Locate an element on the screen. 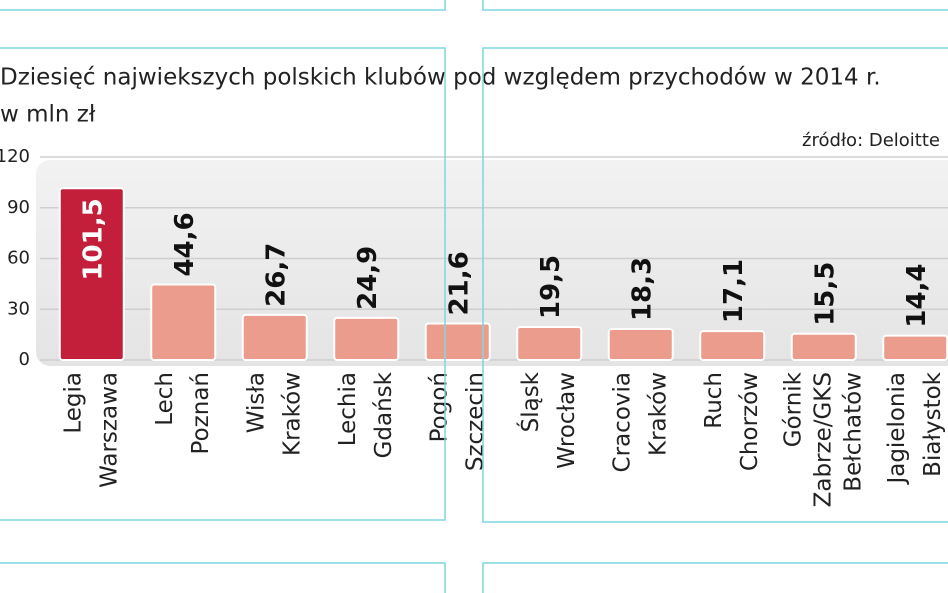 This screenshot has width=948, height=593. chart-subtitle: w mln zł is located at coordinates (48, 115).